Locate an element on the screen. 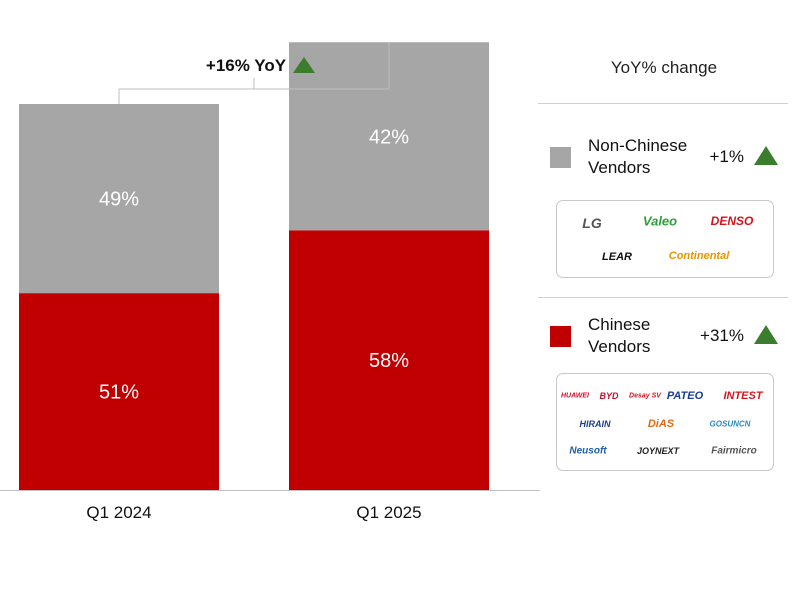 Image resolution: width=800 pixels, height=600 pixels. vendor-logo-intest: INTEST is located at coordinates (743, 396).